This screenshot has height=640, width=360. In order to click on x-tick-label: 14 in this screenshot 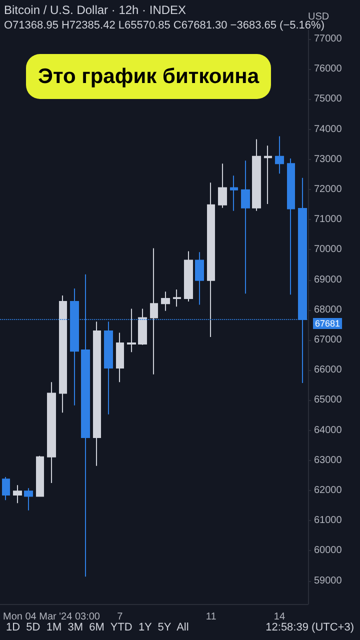, I will do `click(280, 617)`.